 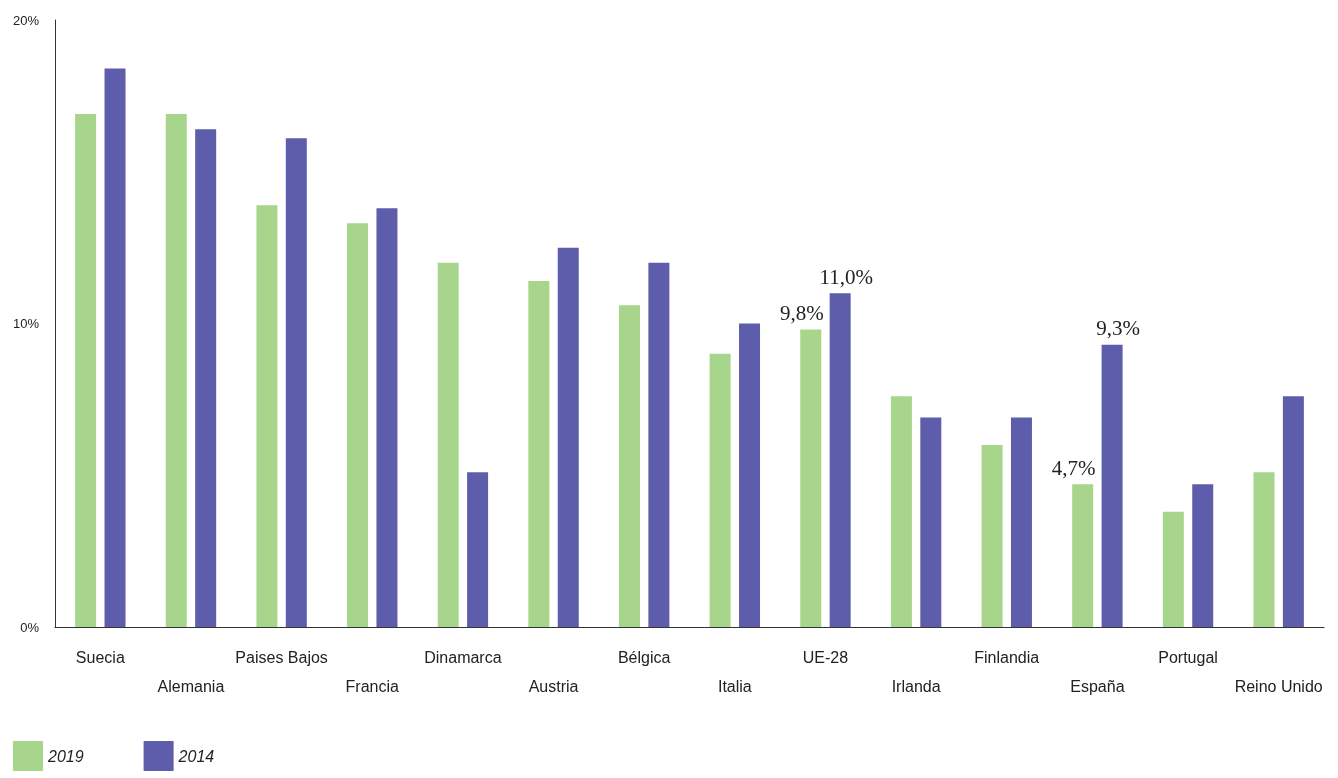 What do you see at coordinates (196, 756) in the screenshot?
I see `legend-label: 2014` at bounding box center [196, 756].